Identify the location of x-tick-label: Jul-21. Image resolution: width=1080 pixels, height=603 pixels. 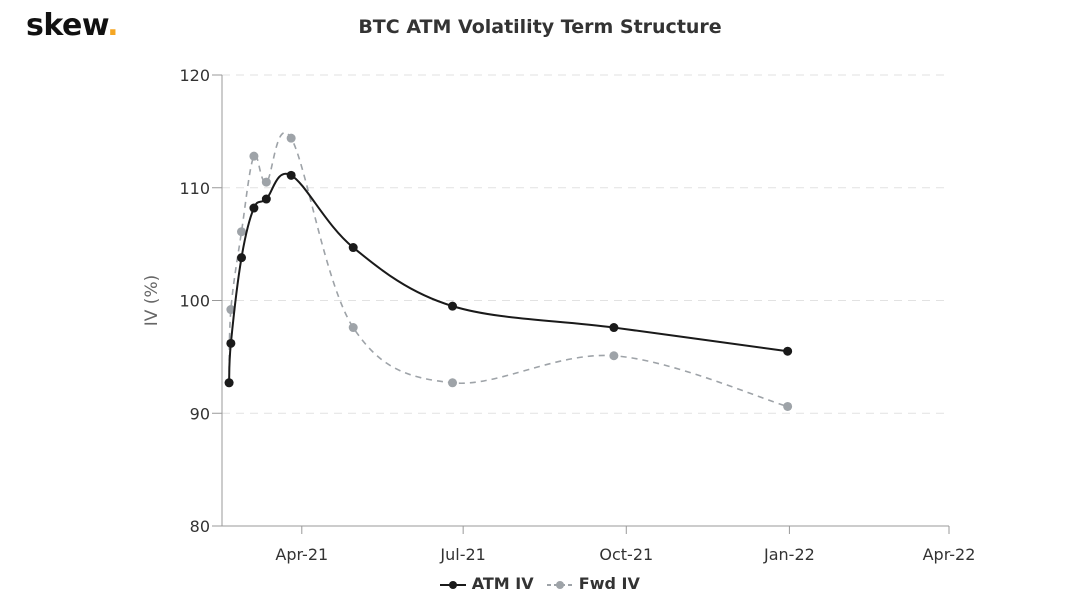
(462, 554).